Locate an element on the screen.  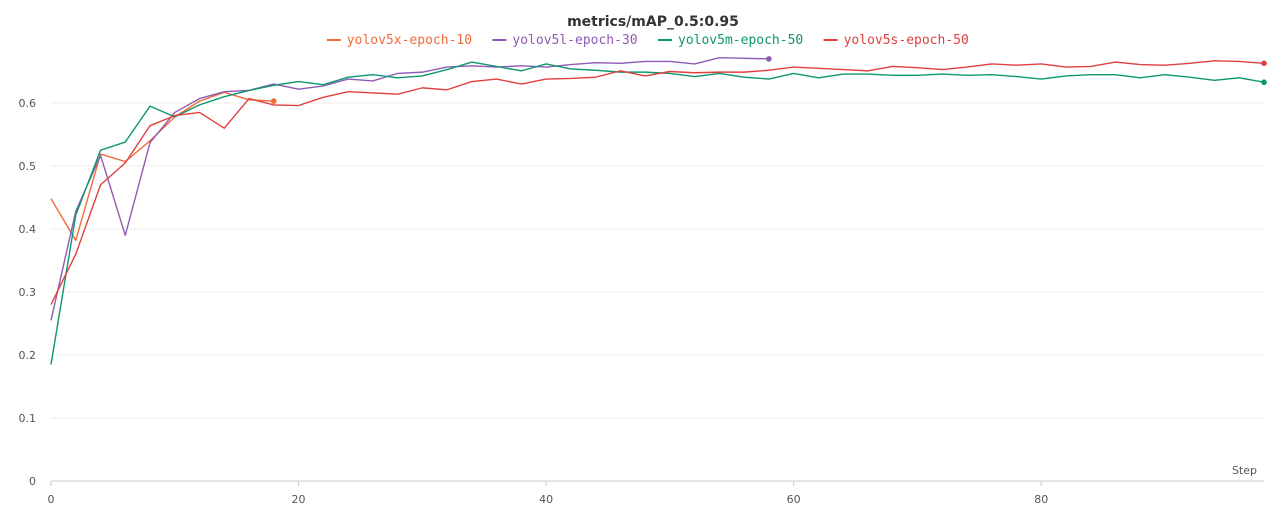
y-tick-label: 0.1 is located at coordinates (28, 418).